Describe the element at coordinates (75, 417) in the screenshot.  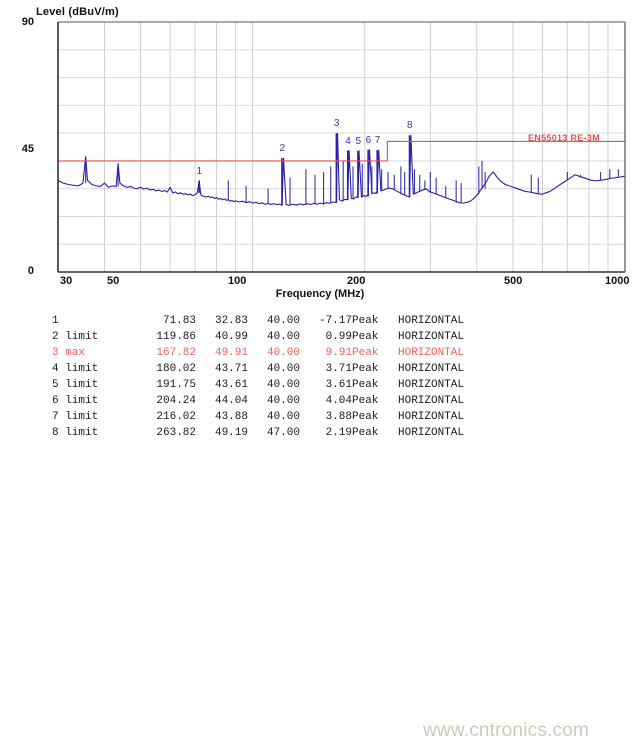
I see `cell-id: 7 limit` at that location.